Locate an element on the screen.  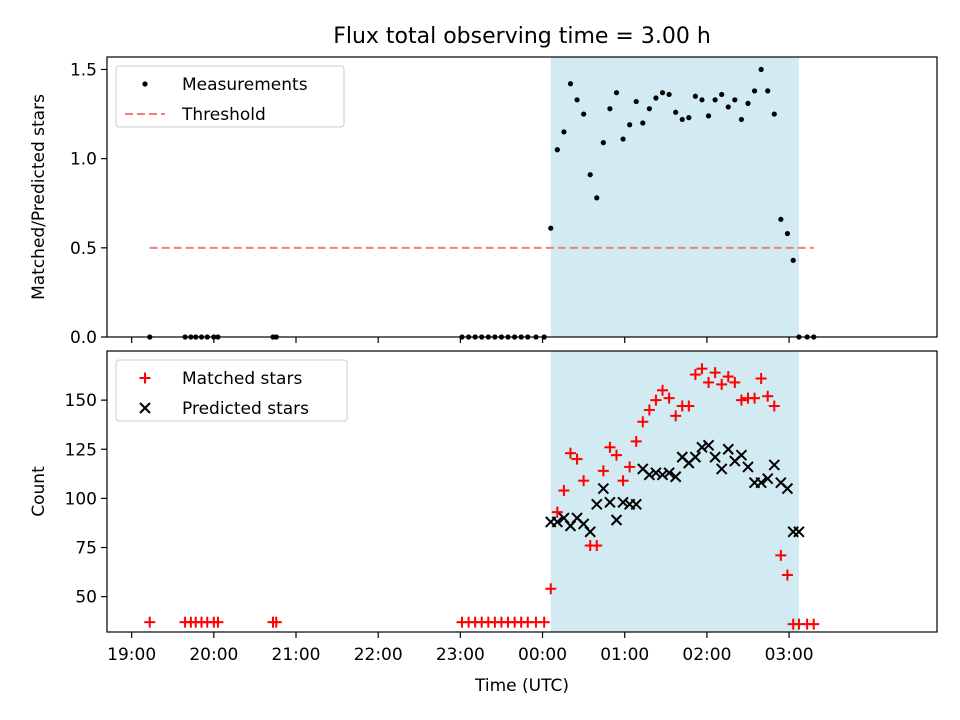
count-legend-label: Predicted stars is located at coordinates (245, 409).